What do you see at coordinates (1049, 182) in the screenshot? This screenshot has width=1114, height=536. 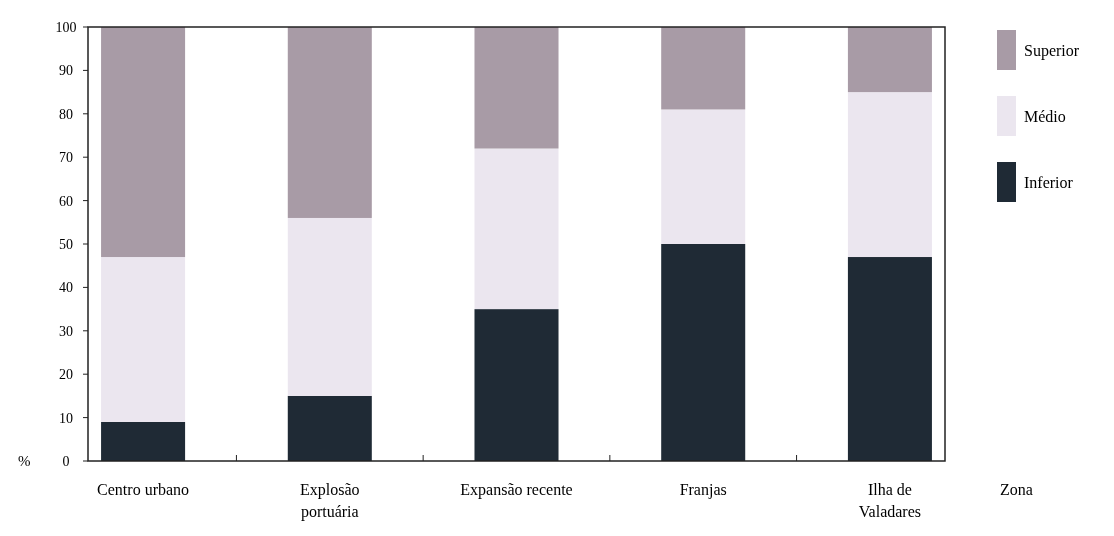 I see `text: Inferior` at bounding box center [1049, 182].